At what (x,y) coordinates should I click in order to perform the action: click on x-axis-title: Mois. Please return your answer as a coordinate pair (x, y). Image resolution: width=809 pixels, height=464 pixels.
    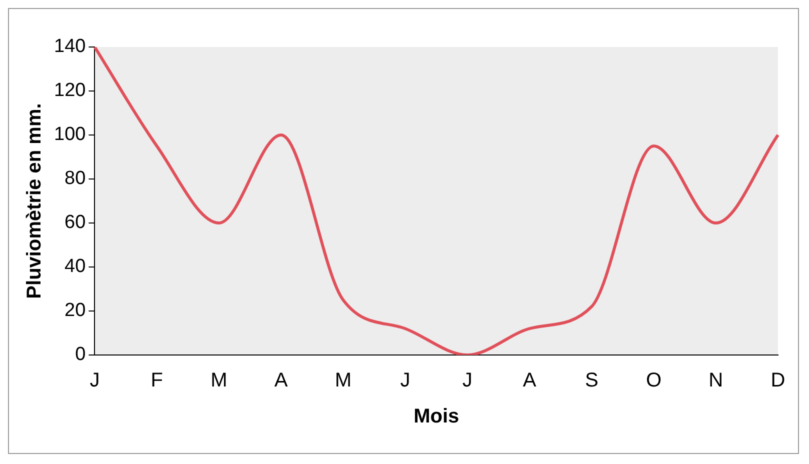
    Looking at the image, I should click on (437, 417).